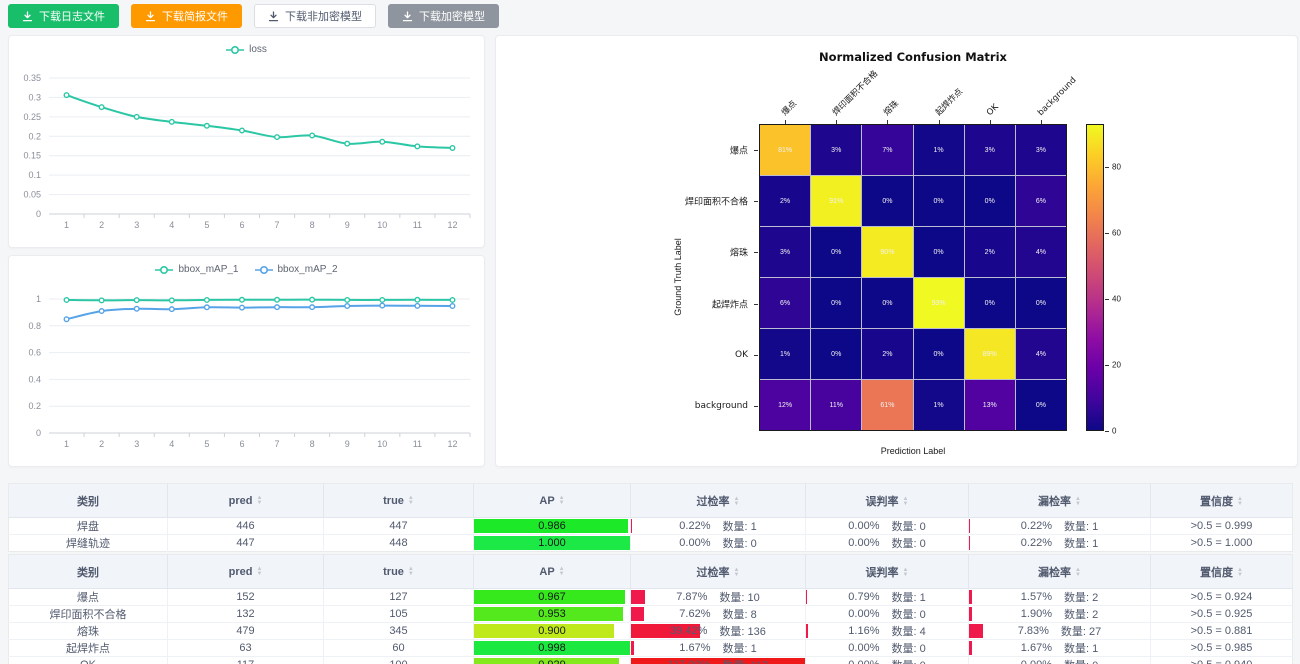 This screenshot has width=1300, height=664. I want to click on cm-col-label: 焊印面积不合格, so click(855, 93).